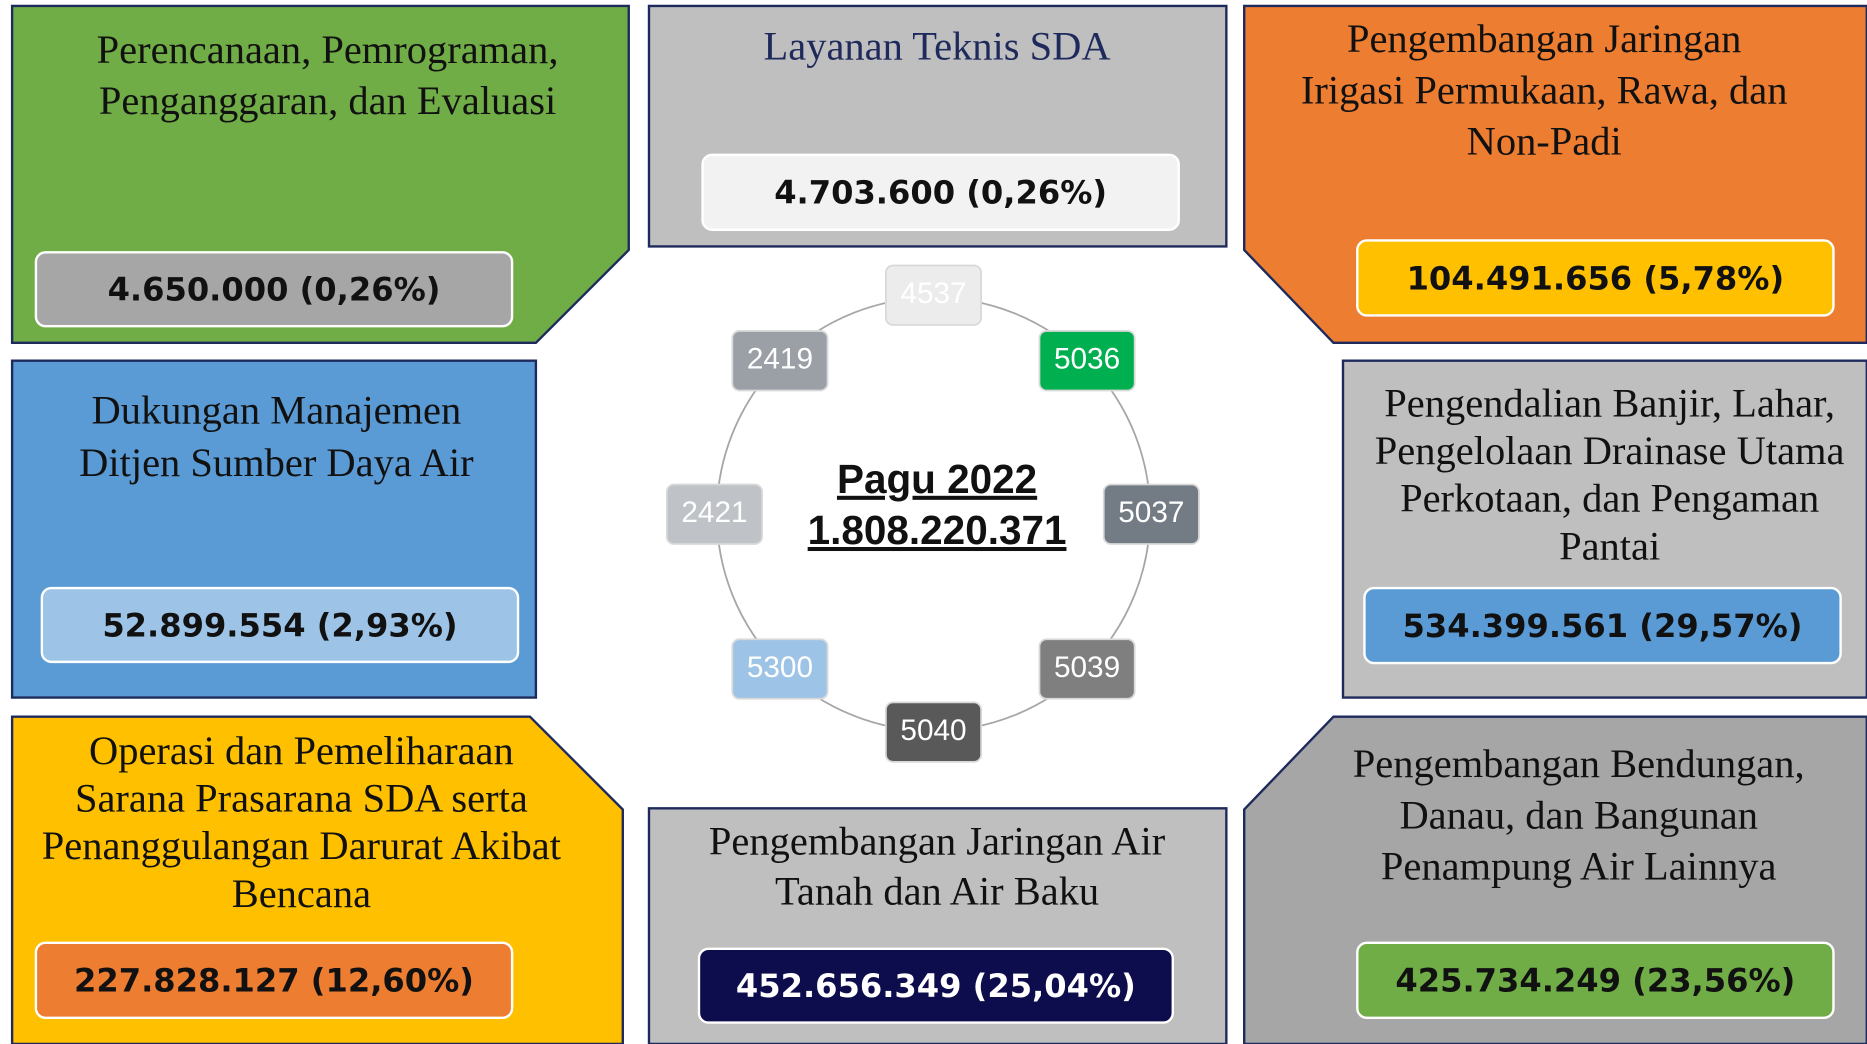 This screenshot has width=1867, height=1044. What do you see at coordinates (301, 845) in the screenshot?
I see `panel-title: Penanggulangan Darurat Akibat` at bounding box center [301, 845].